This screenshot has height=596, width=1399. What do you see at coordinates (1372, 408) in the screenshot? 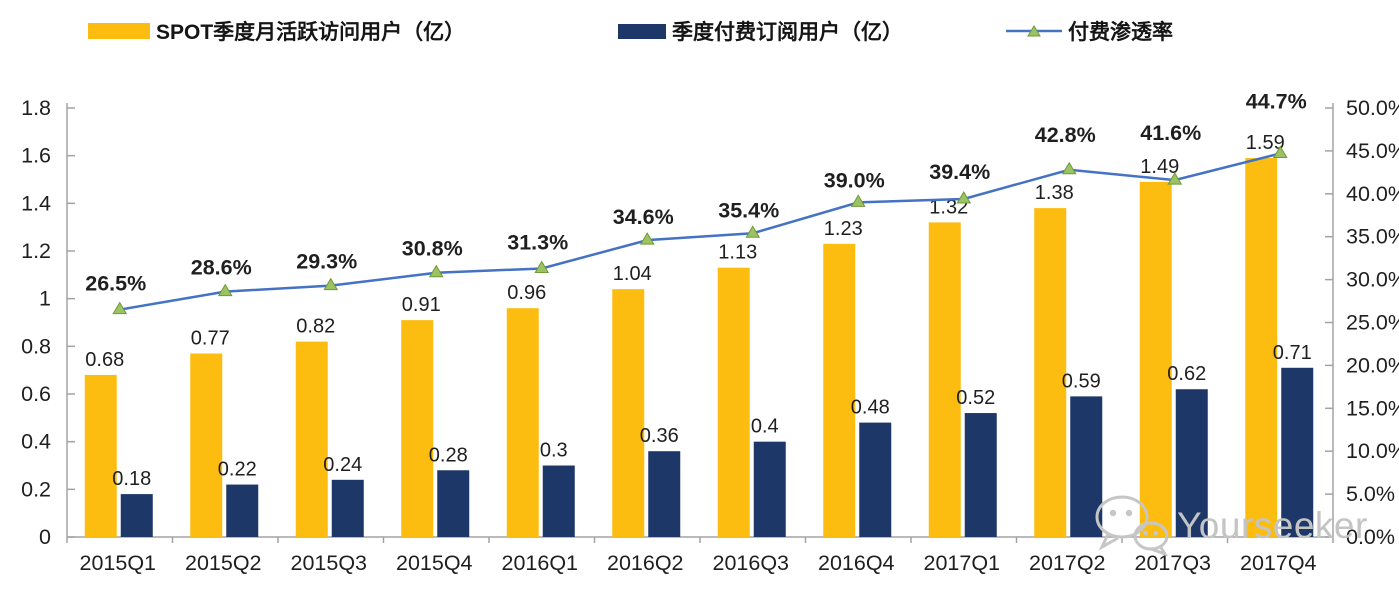
I see `right-axis-tick-label: 15.0%` at bounding box center [1372, 408].